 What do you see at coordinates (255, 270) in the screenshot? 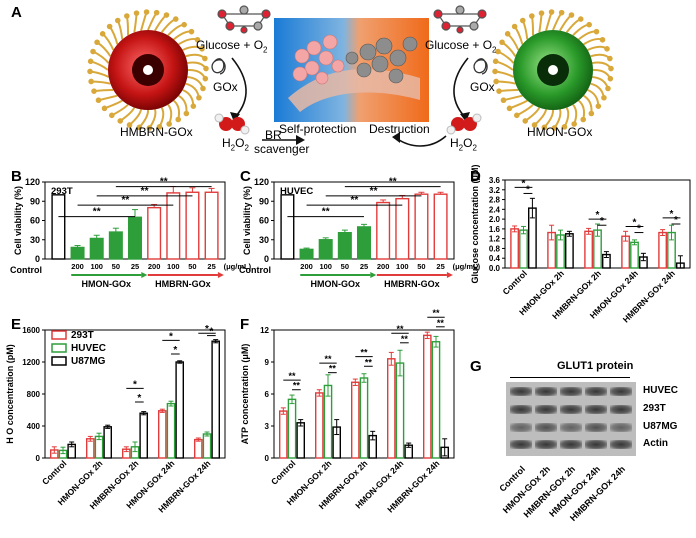
I see `control-label: Control` at bounding box center [255, 270].